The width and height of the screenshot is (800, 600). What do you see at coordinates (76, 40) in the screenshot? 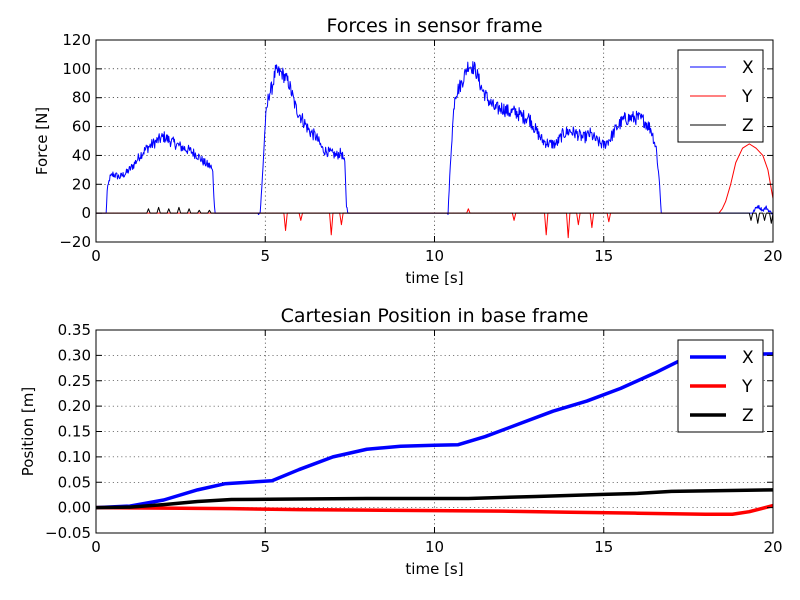
I see `y-tick-label: 120` at bounding box center [76, 40].